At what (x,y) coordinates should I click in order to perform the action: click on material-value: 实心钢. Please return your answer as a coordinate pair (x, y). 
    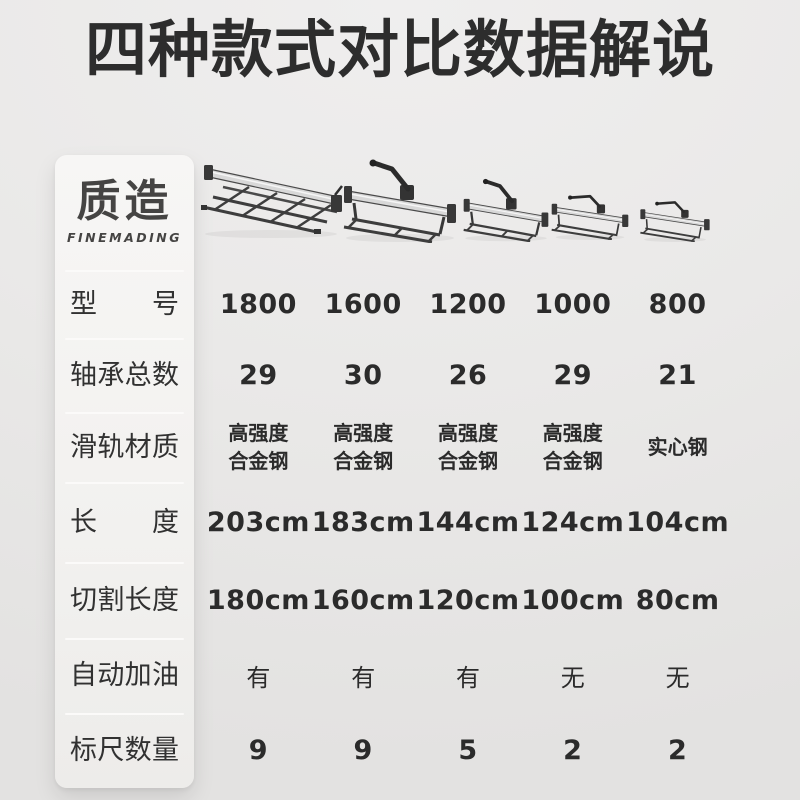
    Looking at the image, I should click on (677, 447).